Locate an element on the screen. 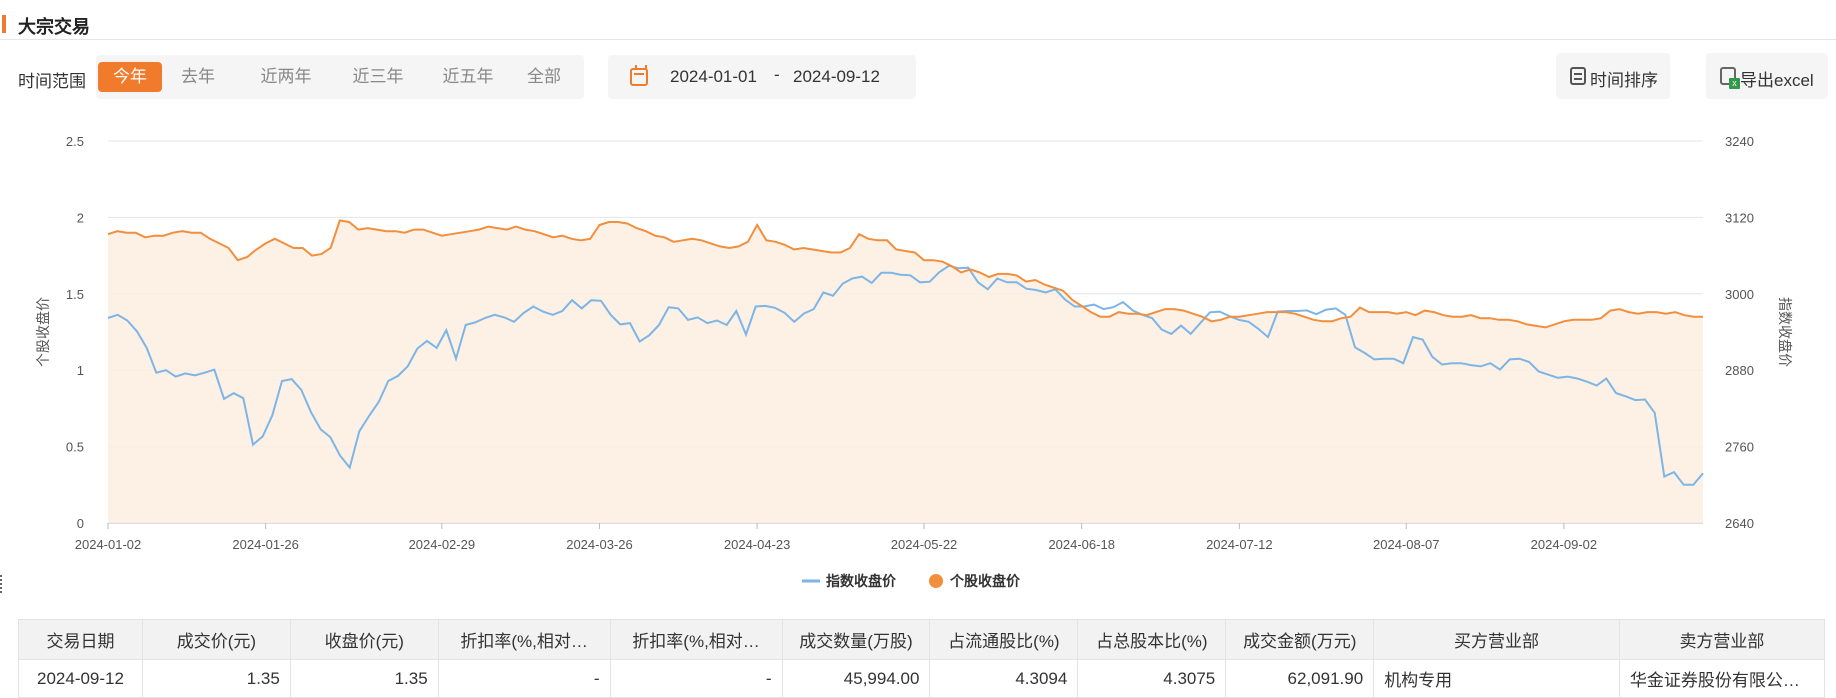 This screenshot has height=698, width=1836. x-tick-label: 2024-08-07 is located at coordinates (1406, 544).